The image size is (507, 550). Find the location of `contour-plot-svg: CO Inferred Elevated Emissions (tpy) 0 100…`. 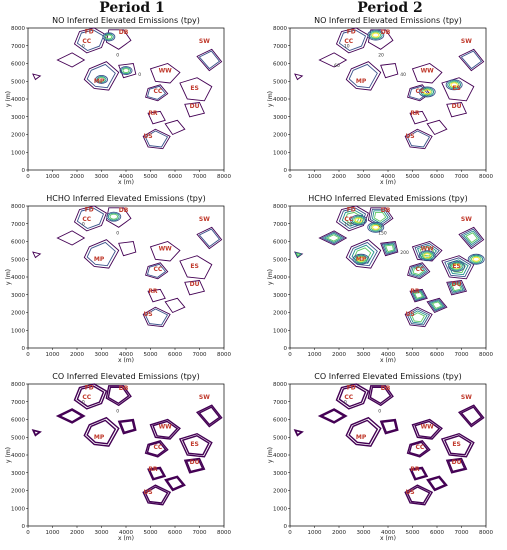

contour-plot-svg: CO Inferred Elevated Emissions (tpy) 0 100… is located at coordinates (118, 457).